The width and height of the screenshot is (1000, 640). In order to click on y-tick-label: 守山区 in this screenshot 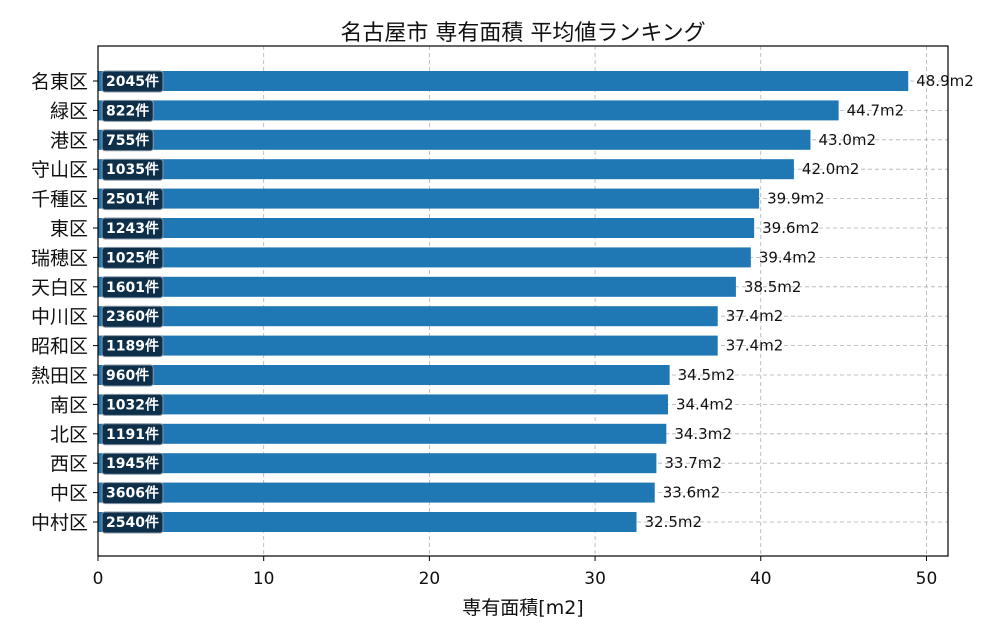, I will do `click(59, 170)`.